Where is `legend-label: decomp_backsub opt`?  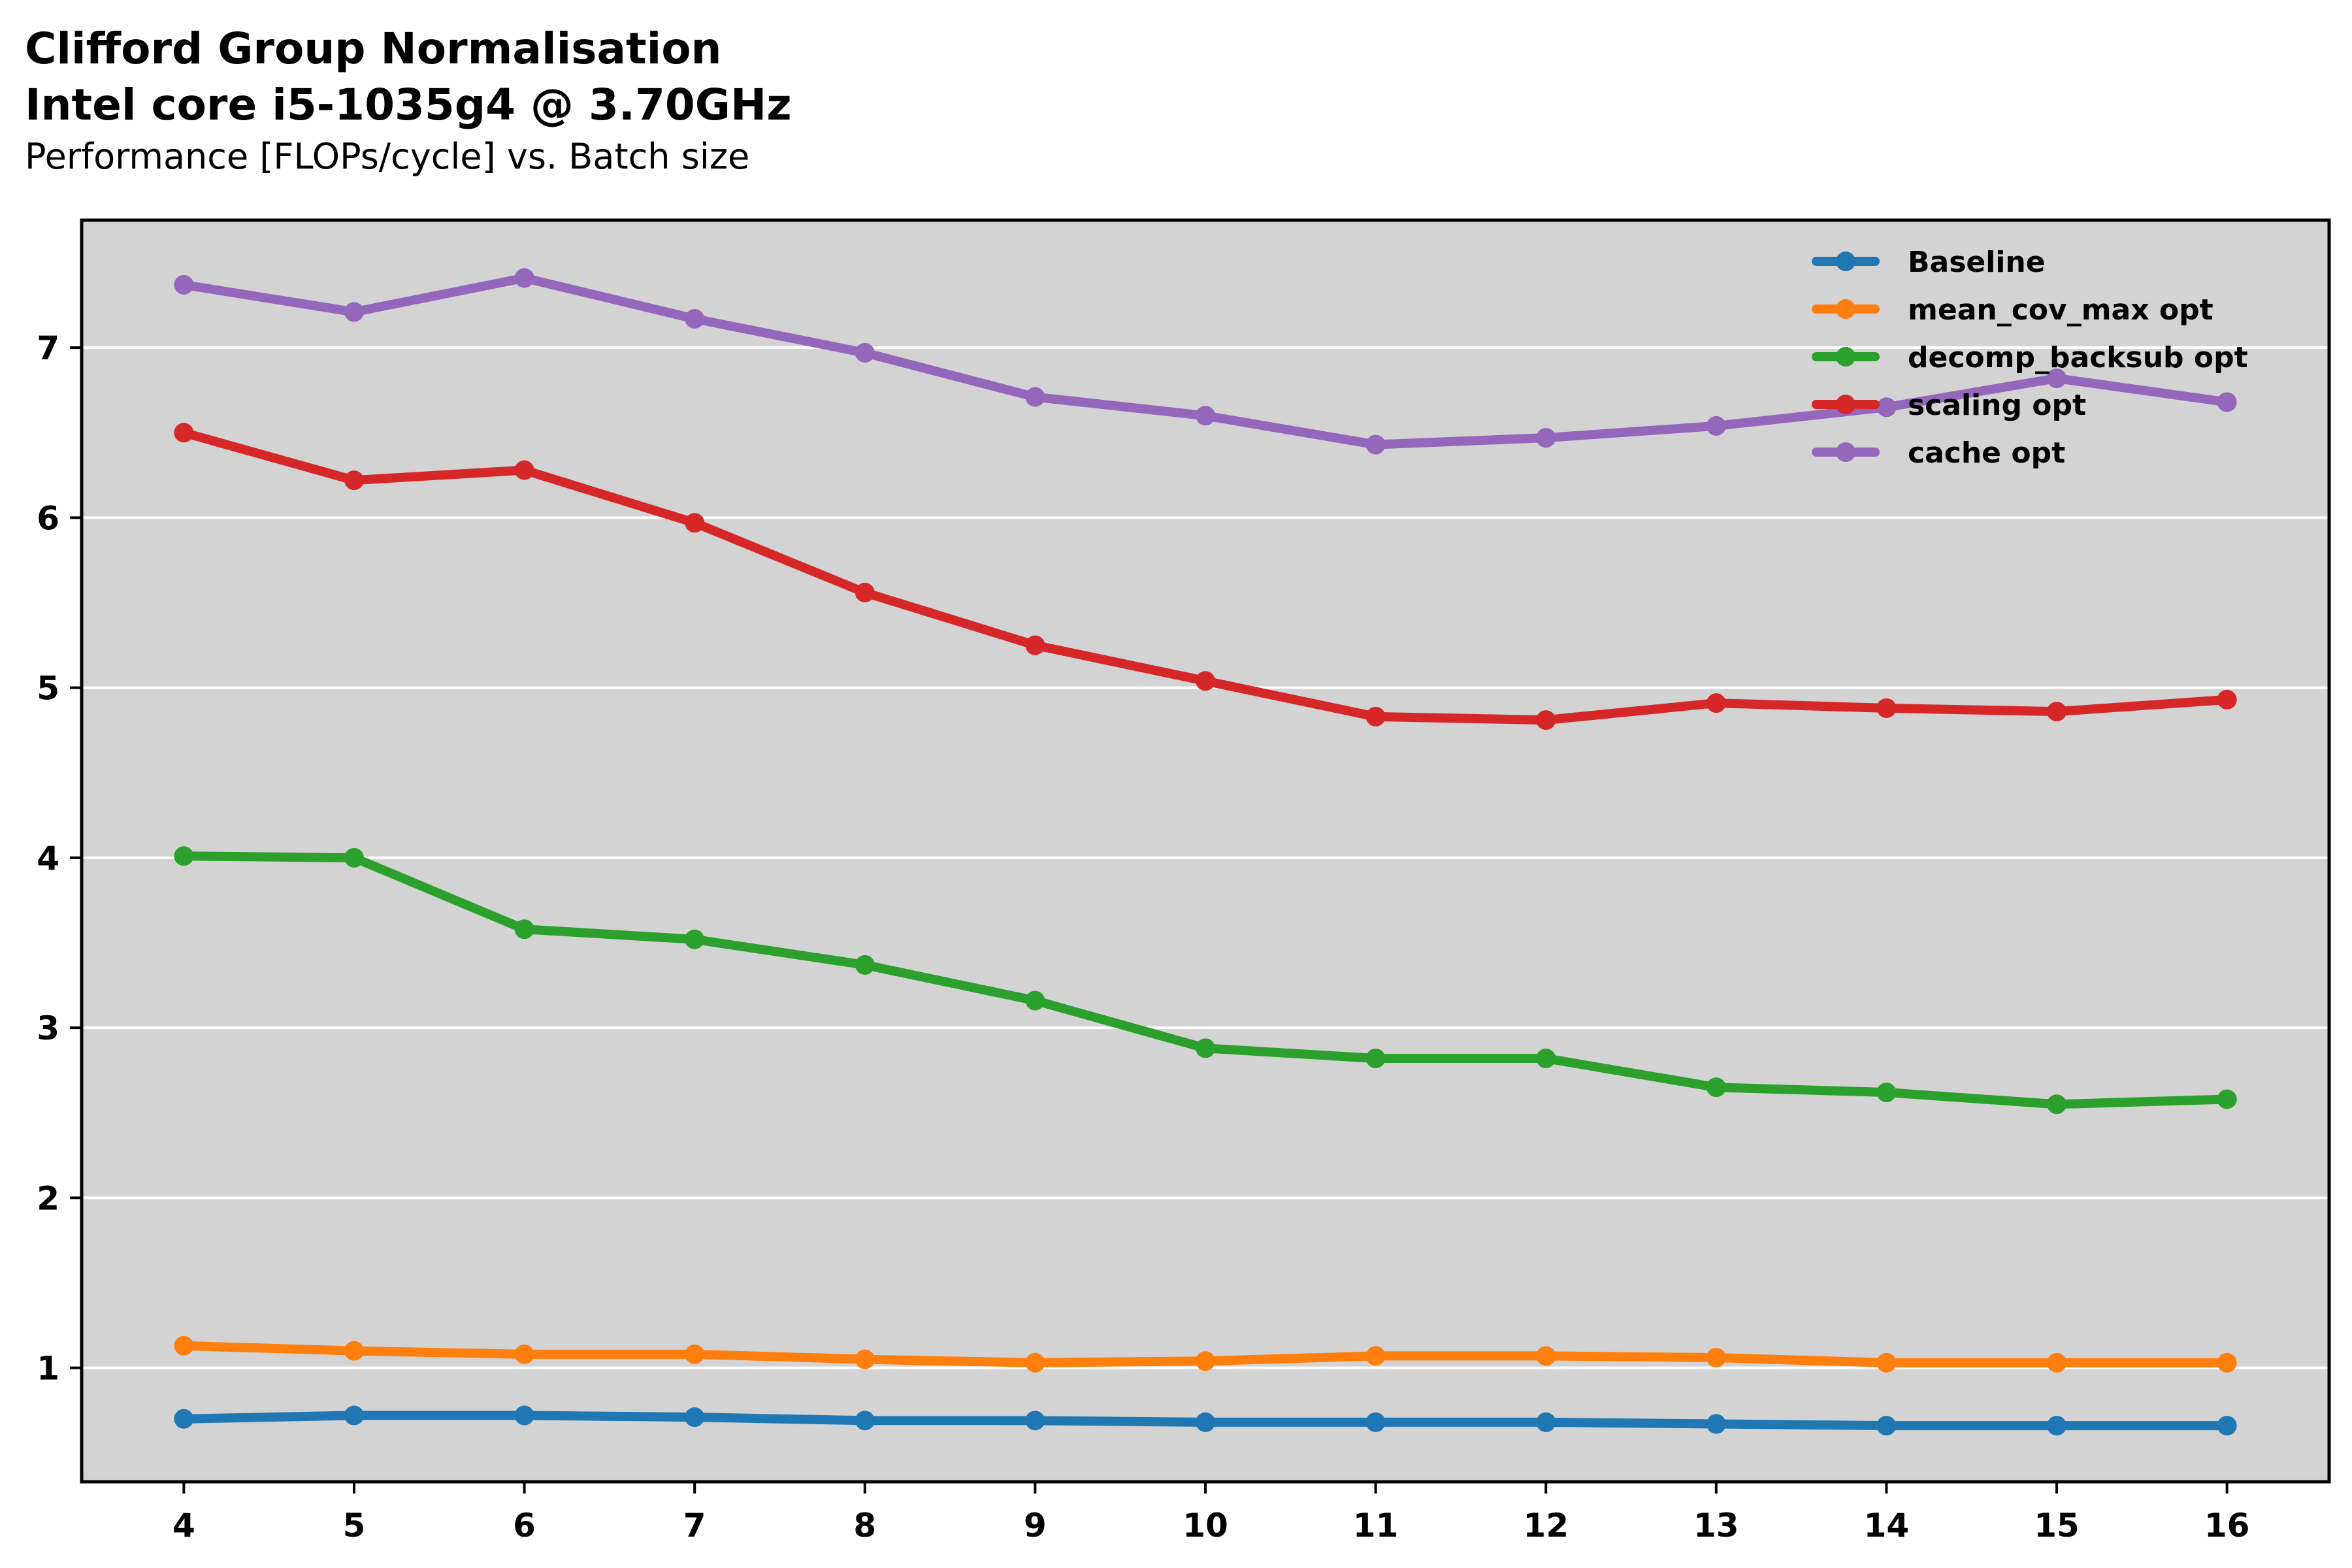 legend-label: decomp_backsub opt is located at coordinates (2078, 357).